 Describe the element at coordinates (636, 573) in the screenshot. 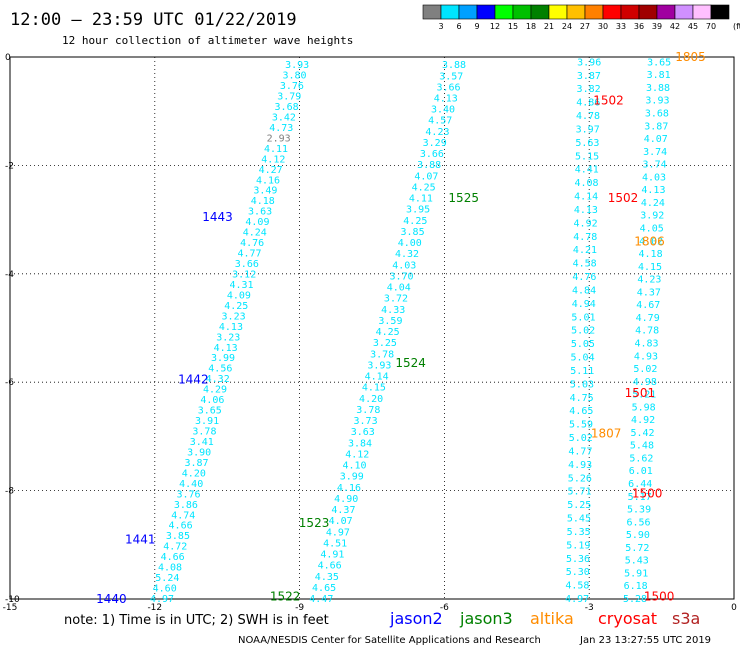

I see `wave-height-value: 5.91` at that location.